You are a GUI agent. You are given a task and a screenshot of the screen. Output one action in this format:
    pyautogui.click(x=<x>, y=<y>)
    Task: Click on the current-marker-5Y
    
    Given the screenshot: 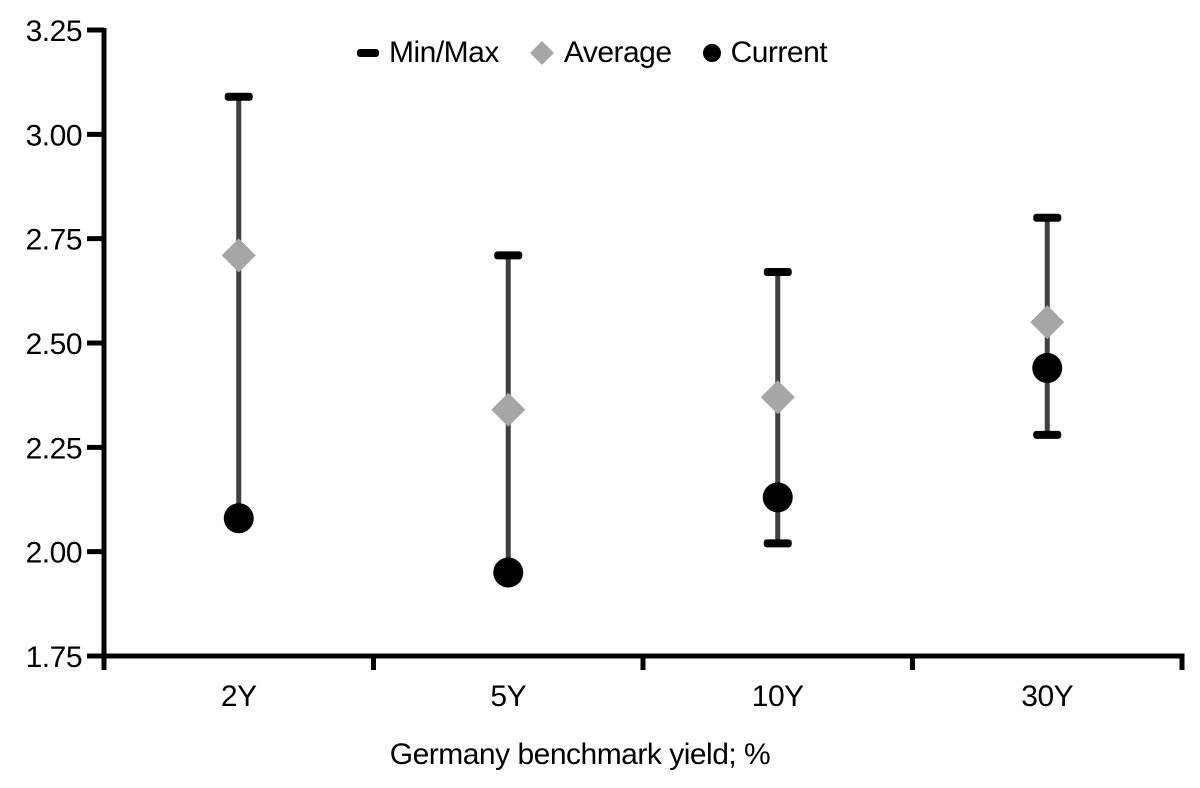 What is the action you would take?
    pyautogui.click(x=508, y=572)
    